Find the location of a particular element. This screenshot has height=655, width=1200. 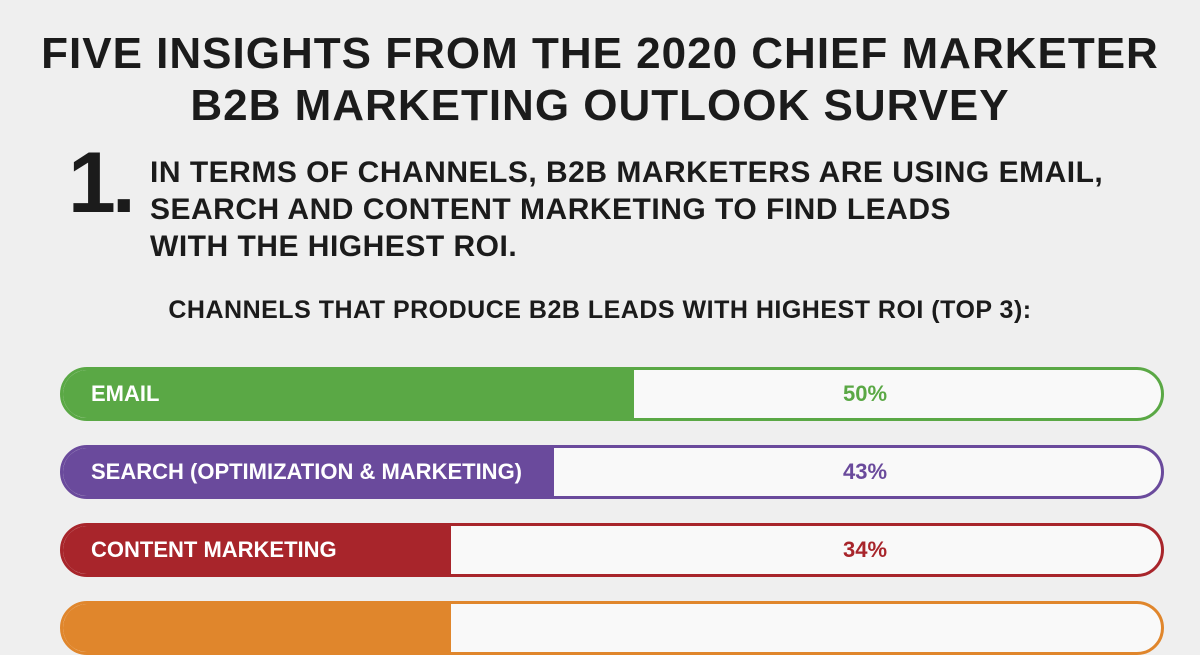

title-line-2: B2B MARKETING OUTLOOK SURVEY is located at coordinates (600, 105).